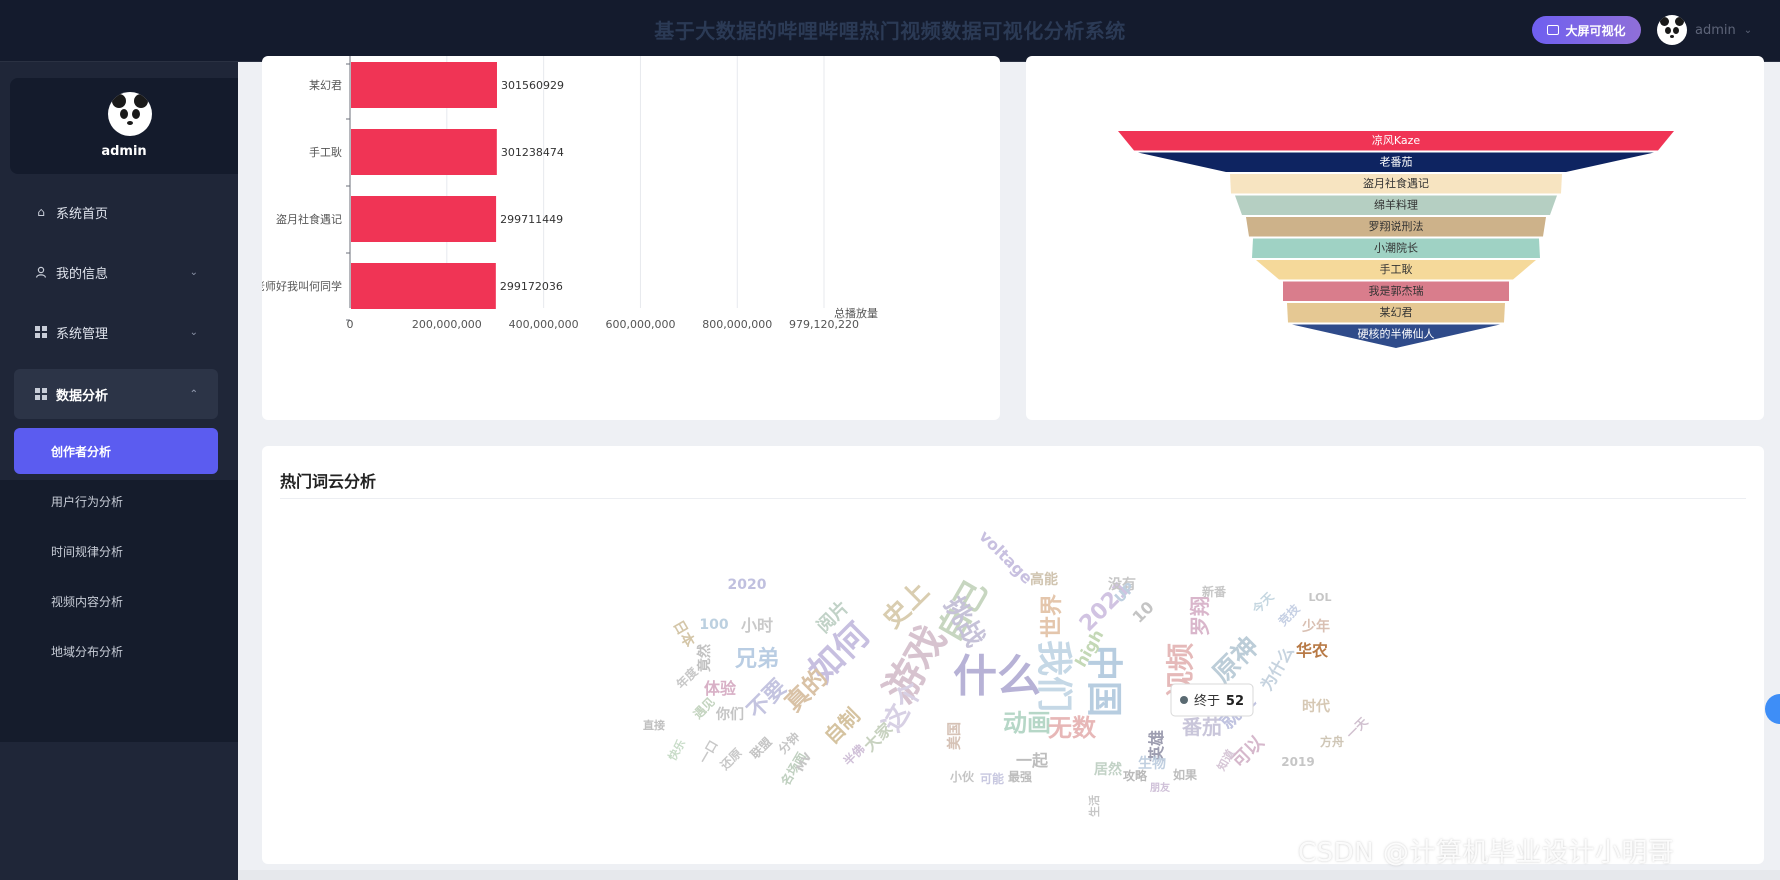 The width and height of the screenshot is (1780, 880). I want to click on funnel-label: 手工耿, so click(1396, 269).